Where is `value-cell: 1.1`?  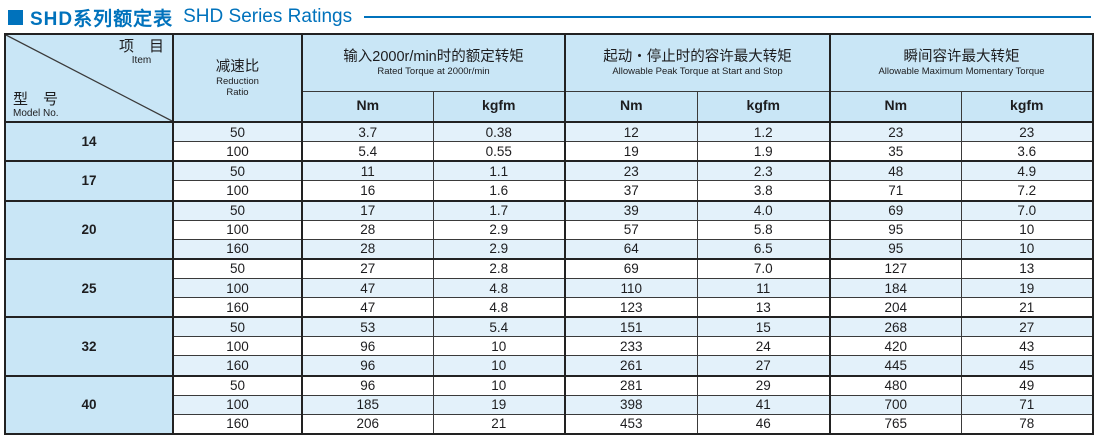 value-cell: 1.1 is located at coordinates (499, 171).